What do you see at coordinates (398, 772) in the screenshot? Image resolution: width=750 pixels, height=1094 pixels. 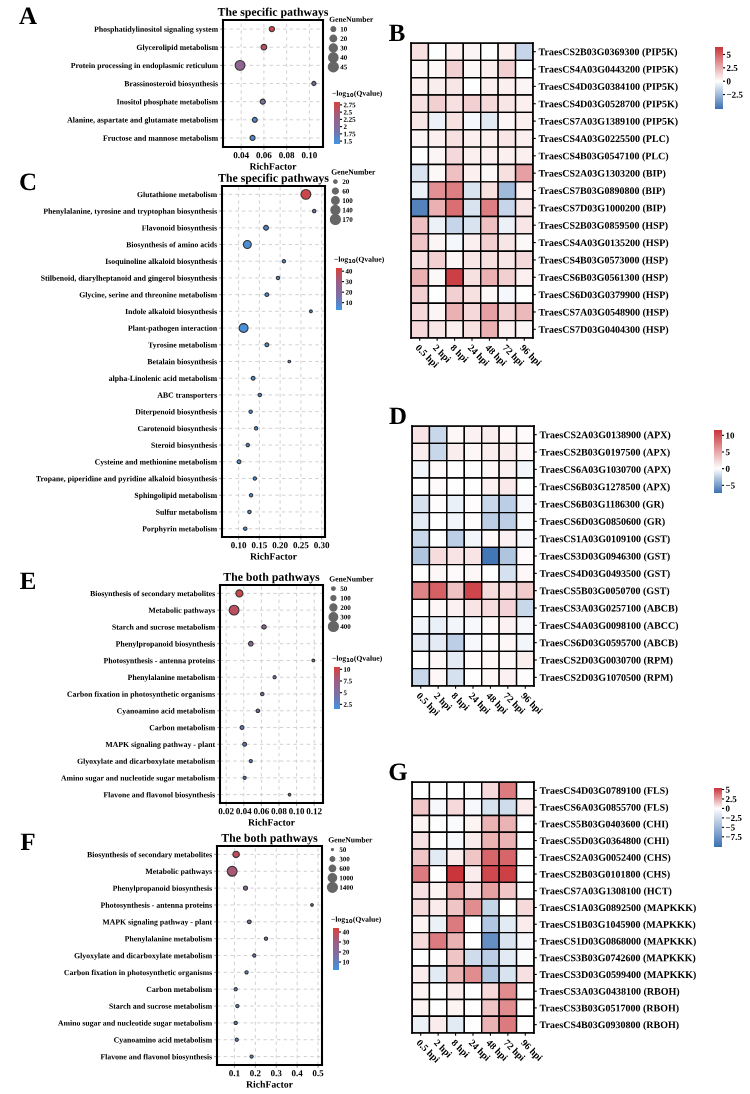 I see `text: G` at bounding box center [398, 772].